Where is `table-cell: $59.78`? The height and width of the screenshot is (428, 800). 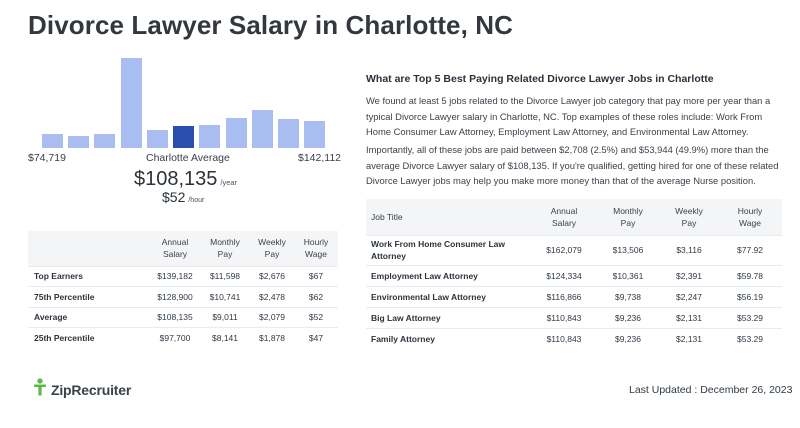
table-cell: $59.78 is located at coordinates (750, 275).